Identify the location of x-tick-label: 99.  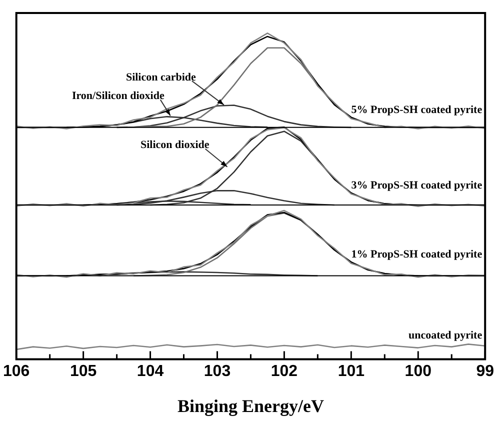
(485, 371).